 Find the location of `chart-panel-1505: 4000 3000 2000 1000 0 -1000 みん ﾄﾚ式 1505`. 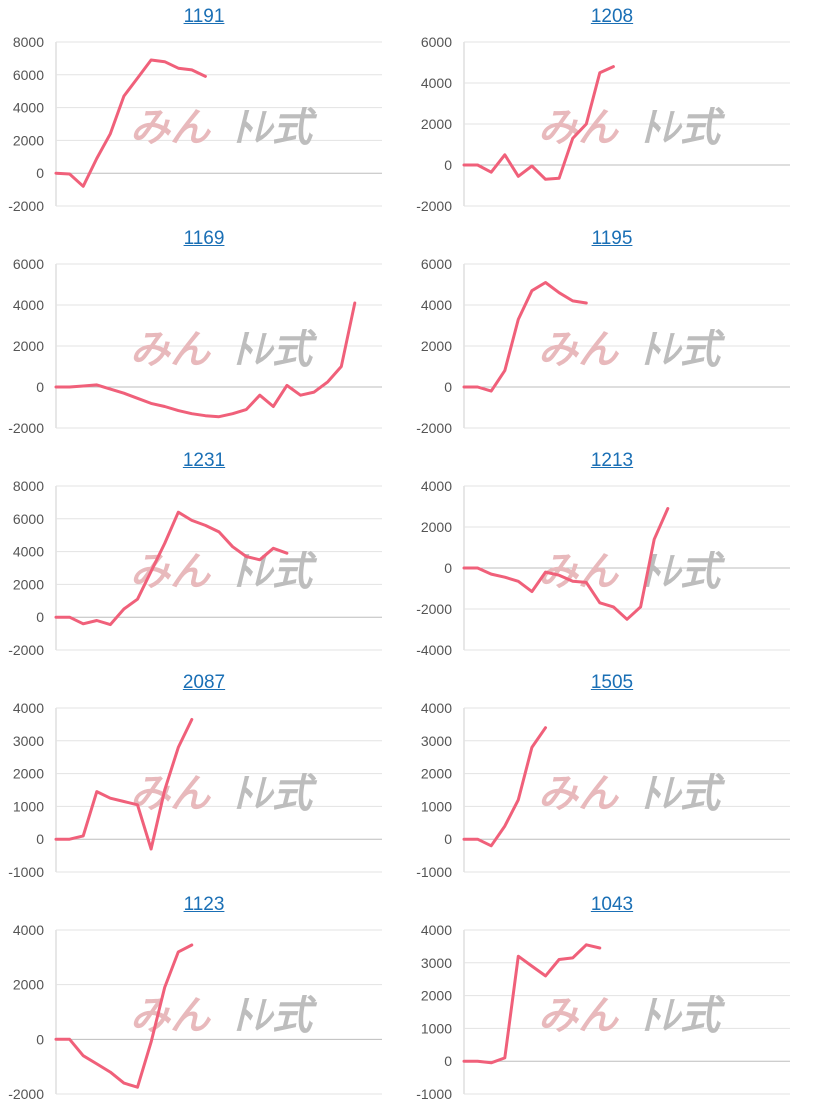

chart-panel-1505: 4000 3000 2000 1000 0 -1000 みん ﾄﾚ式 1505 is located at coordinates (612, 777).